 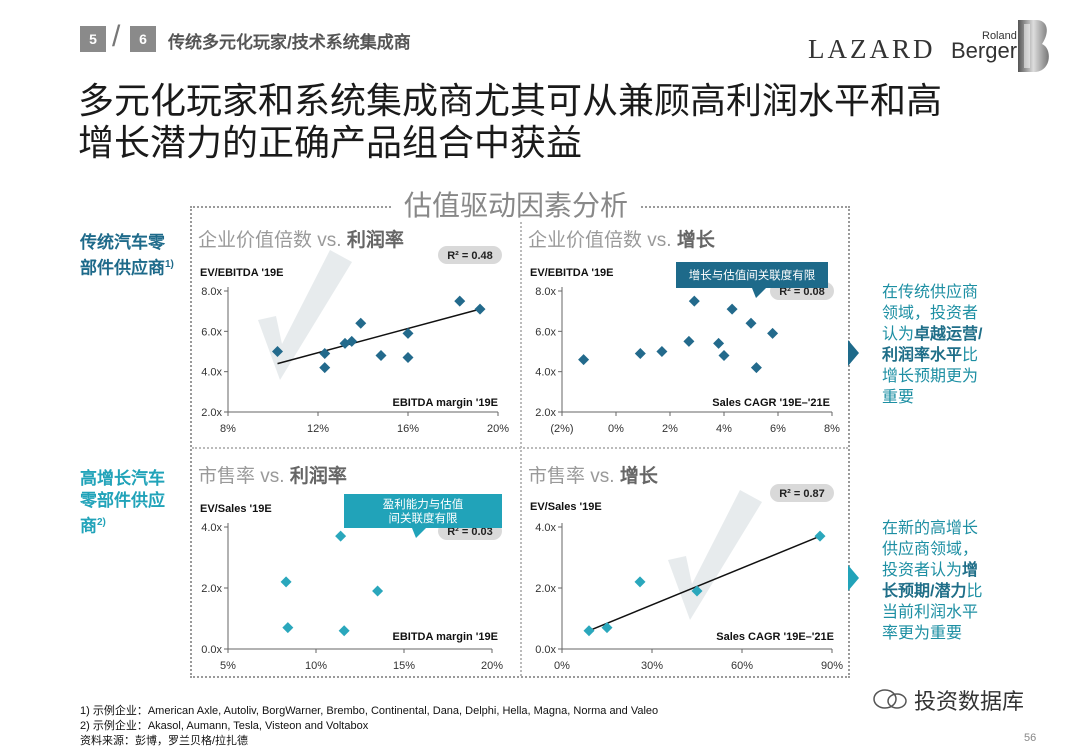 I want to click on source-note: 资料来源：彭博，罗兰贝格/拉扎德, so click(x=164, y=741).